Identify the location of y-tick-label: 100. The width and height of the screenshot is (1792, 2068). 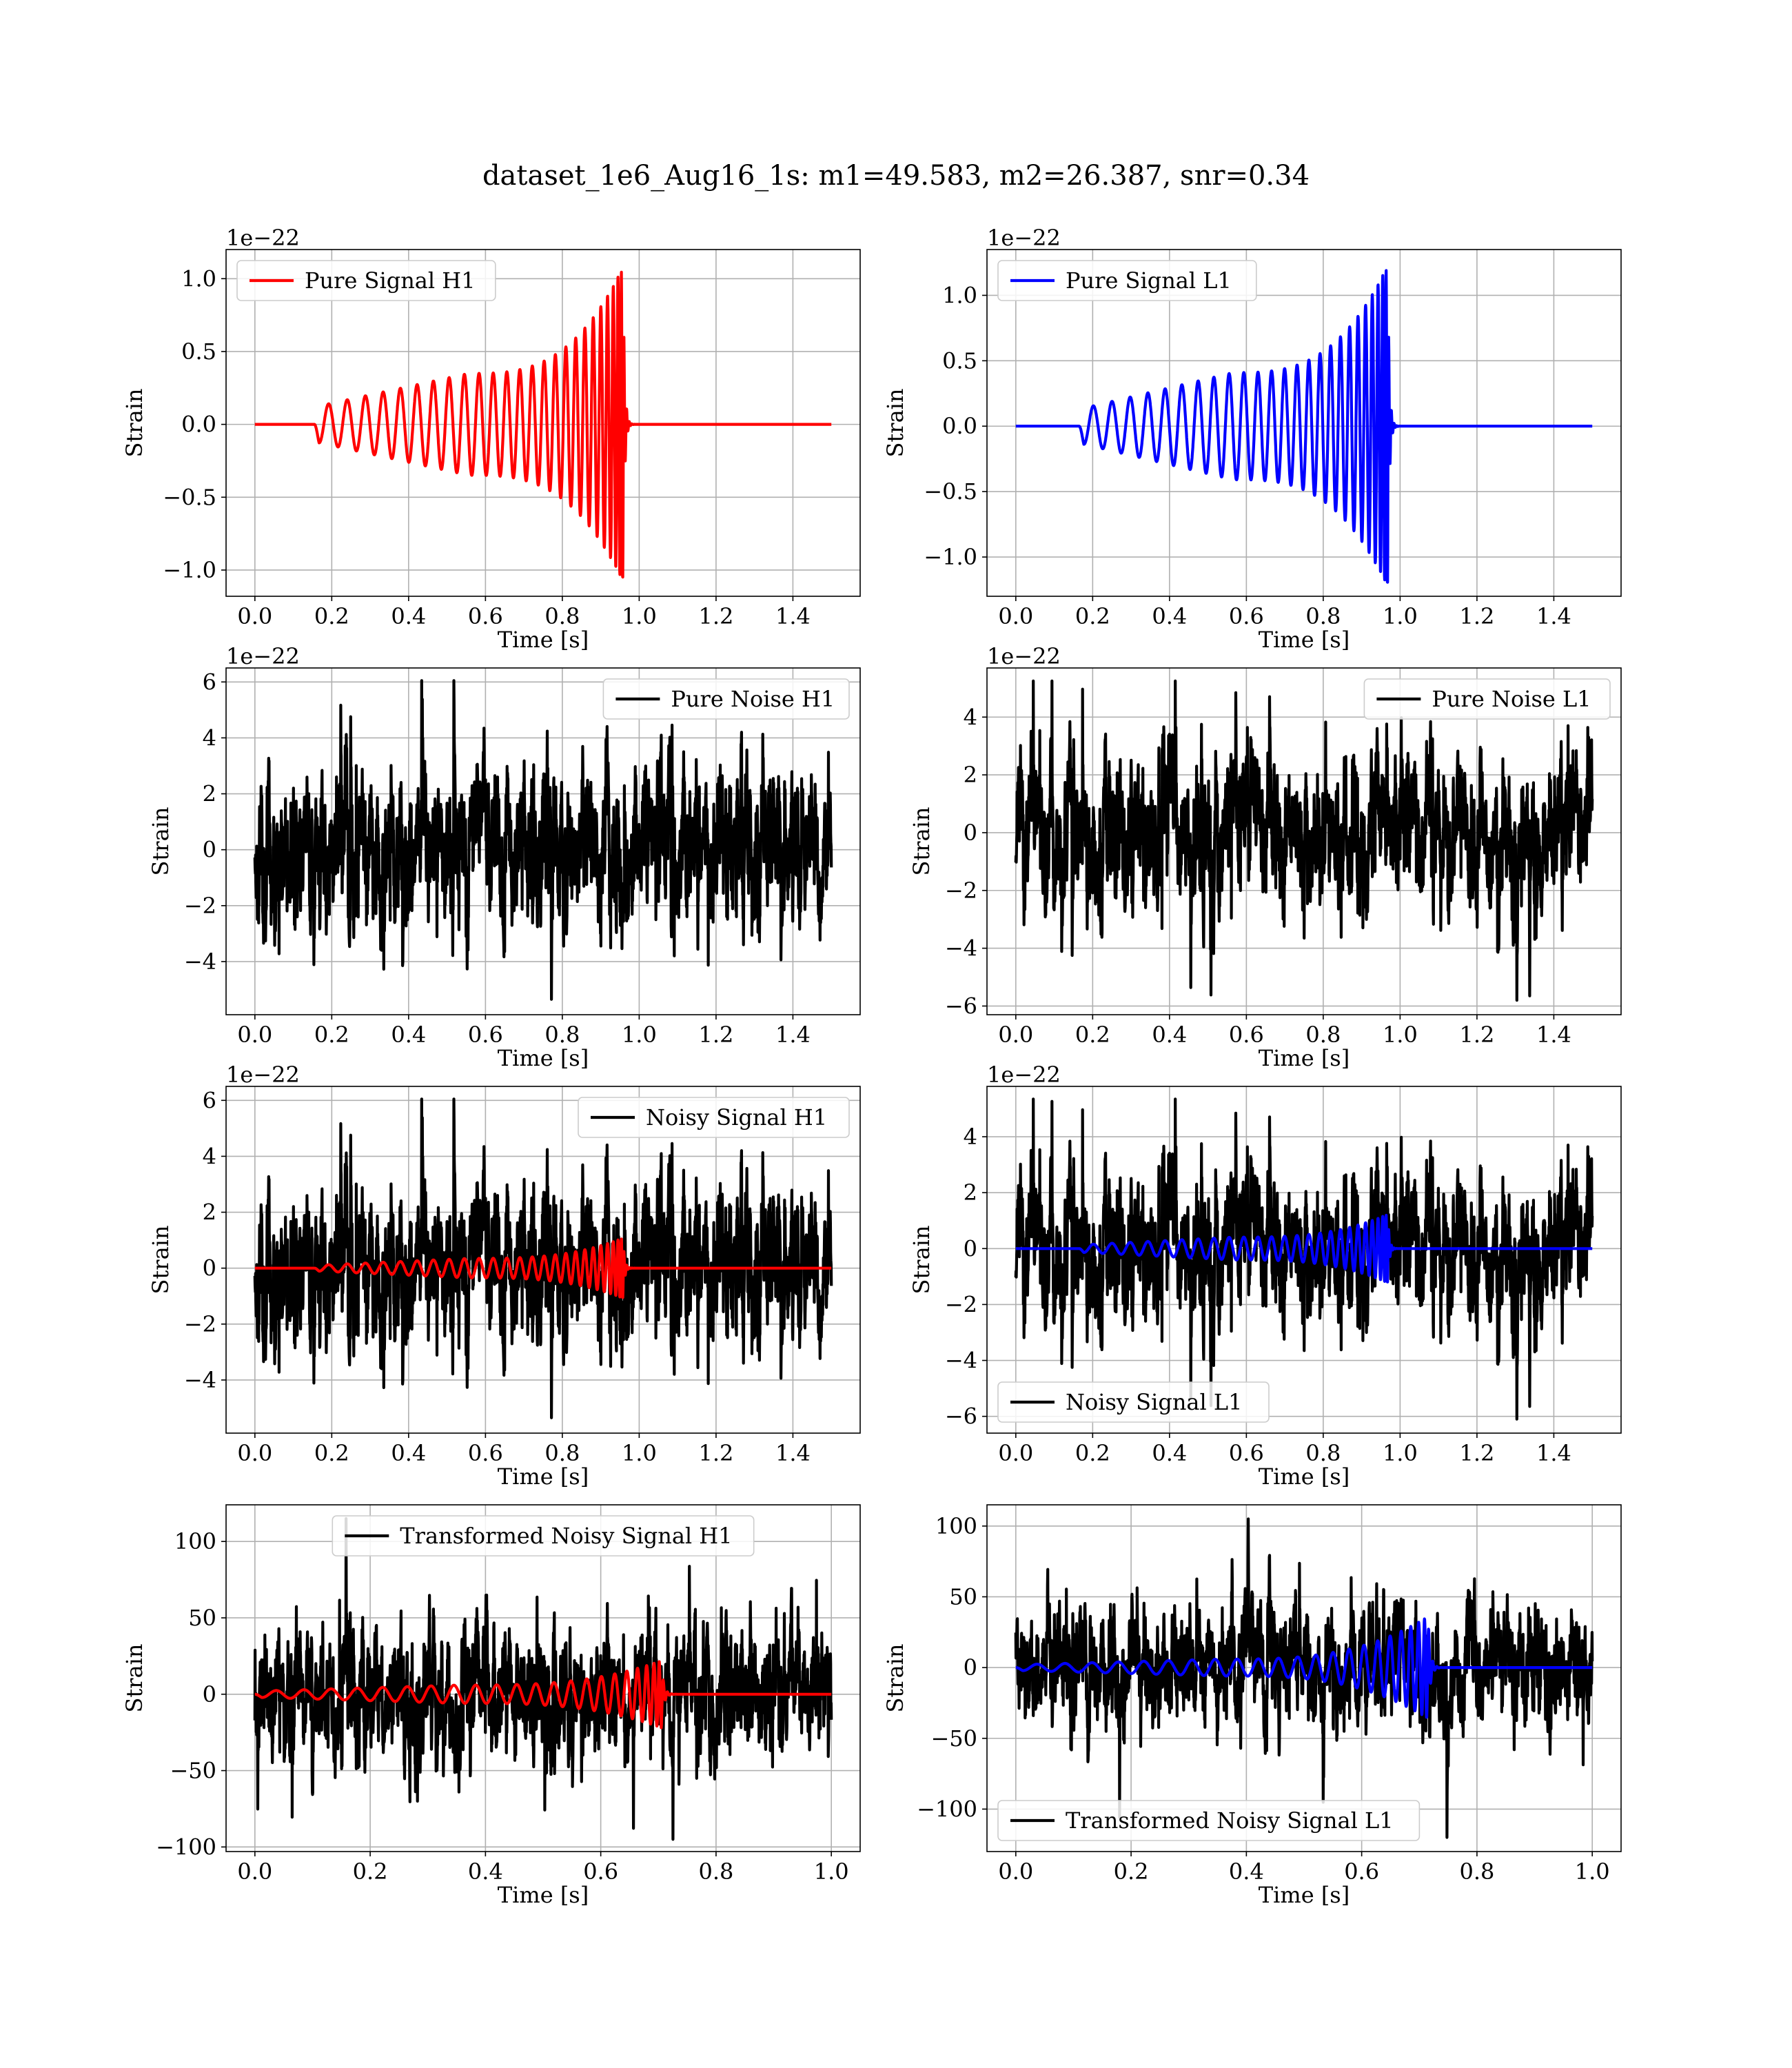
(195, 1541).